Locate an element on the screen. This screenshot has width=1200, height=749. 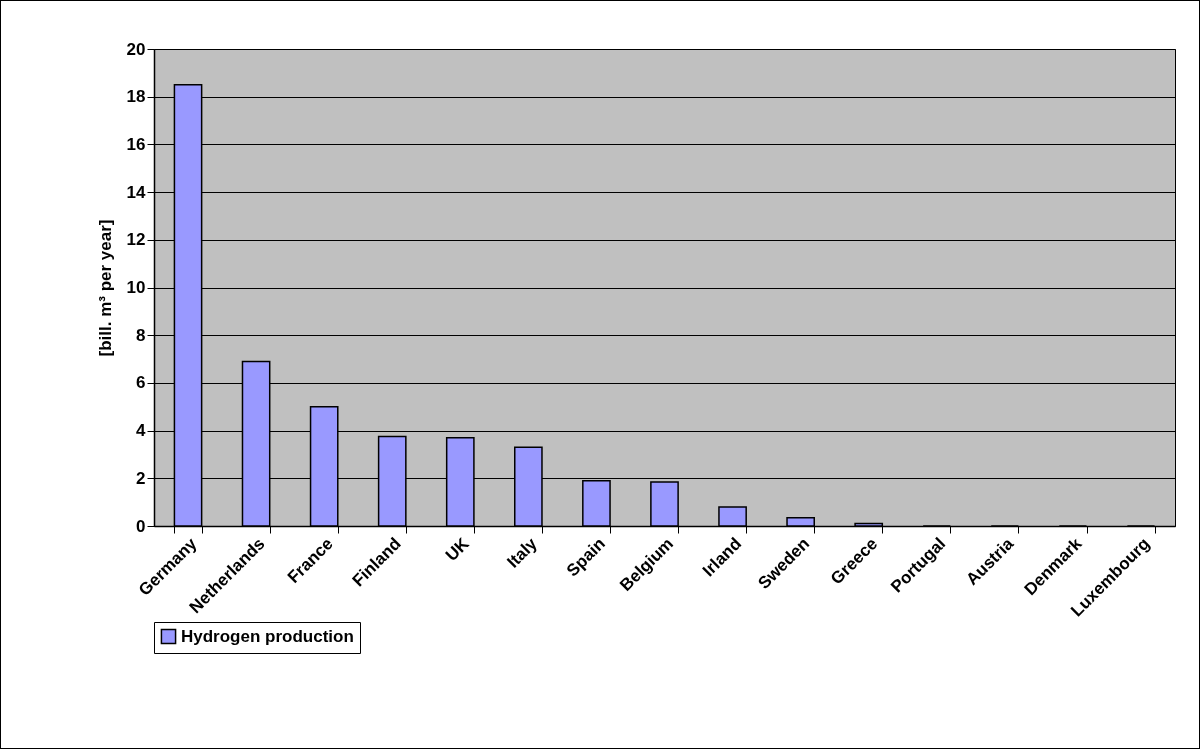
legend-label: Hydrogen production is located at coordinates (267, 636).